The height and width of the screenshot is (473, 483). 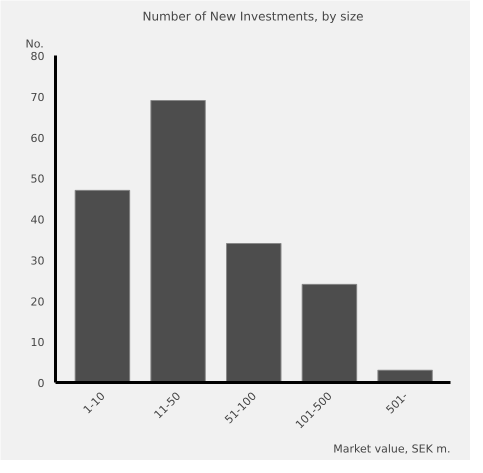 What do you see at coordinates (253, 17) in the screenshot?
I see `chart-title: Number of New Investments, by size` at bounding box center [253, 17].